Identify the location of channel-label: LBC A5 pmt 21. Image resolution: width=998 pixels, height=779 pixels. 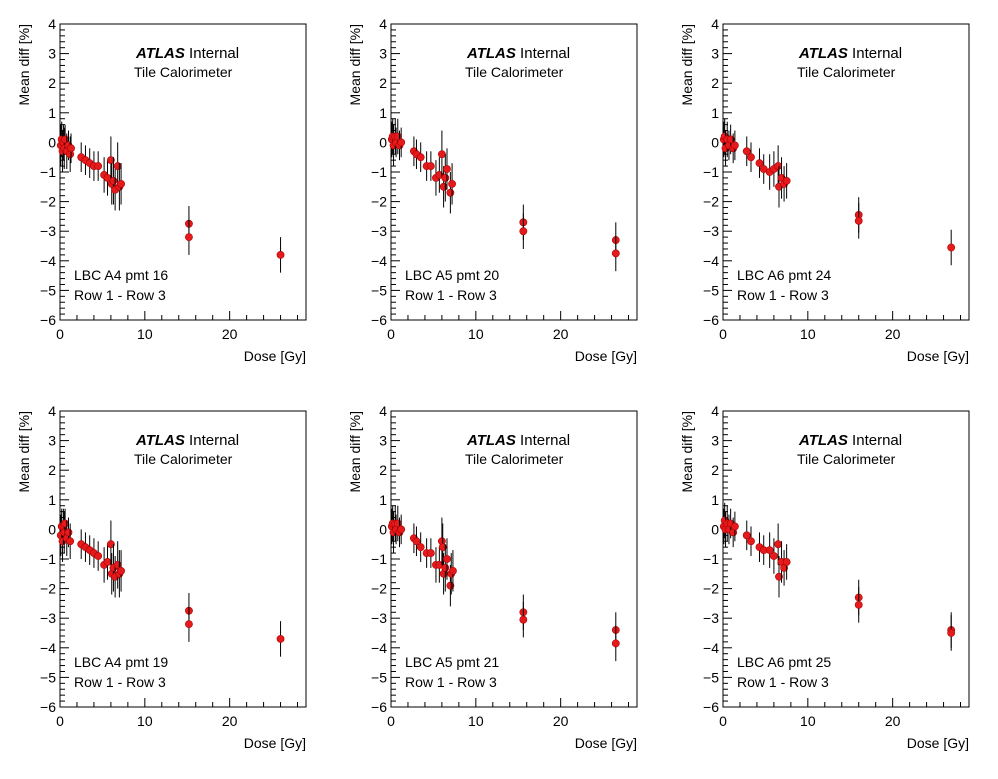
(452, 662).